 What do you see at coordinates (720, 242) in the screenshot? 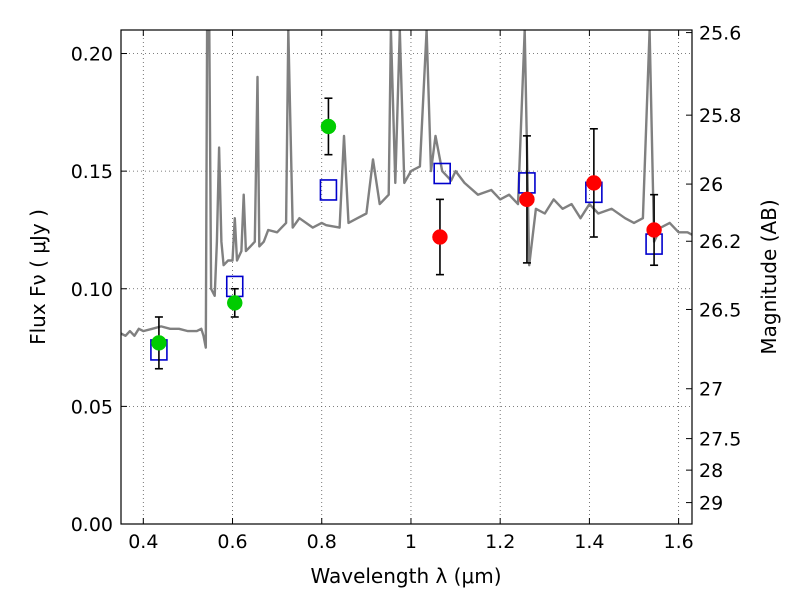
I see `y2-tick-label: 26.2` at bounding box center [720, 242].